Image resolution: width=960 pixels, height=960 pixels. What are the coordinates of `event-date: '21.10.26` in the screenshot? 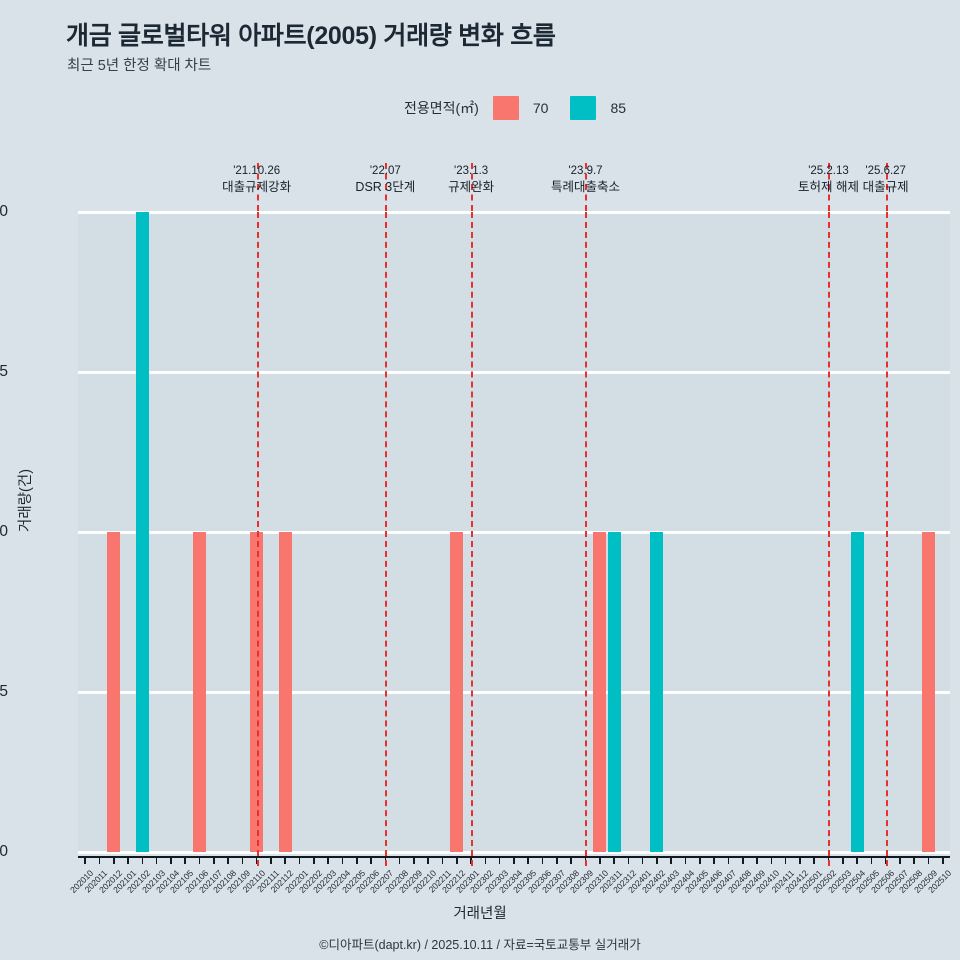 It's located at (257, 171).